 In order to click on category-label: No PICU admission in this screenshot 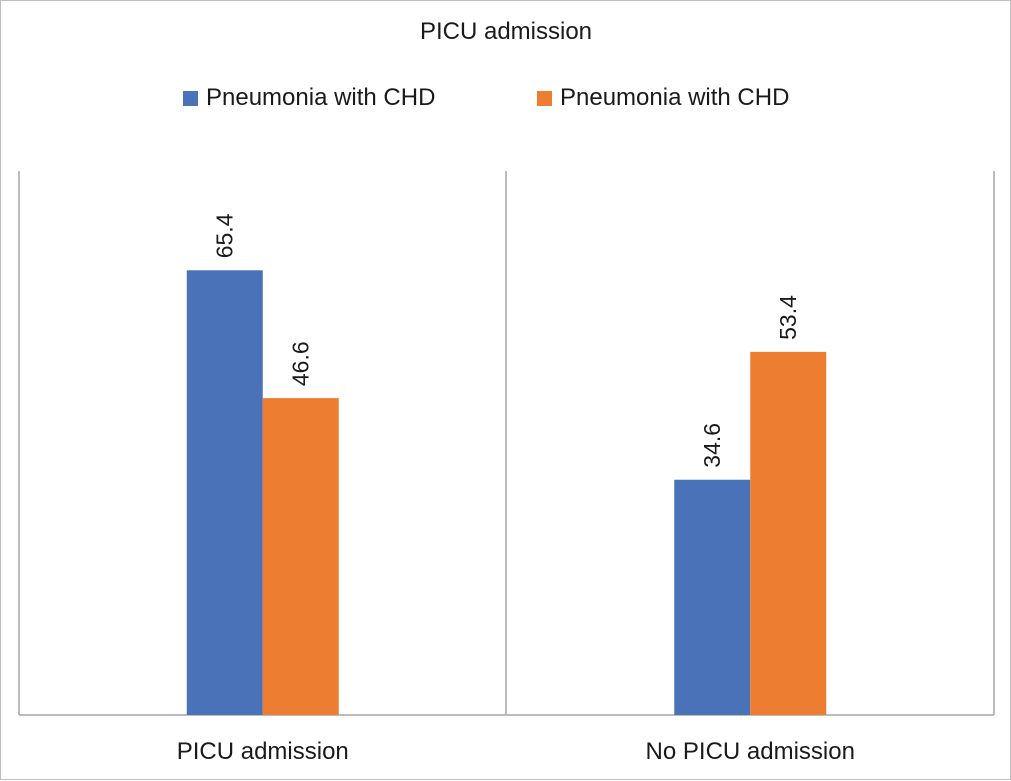, I will do `click(750, 751)`.